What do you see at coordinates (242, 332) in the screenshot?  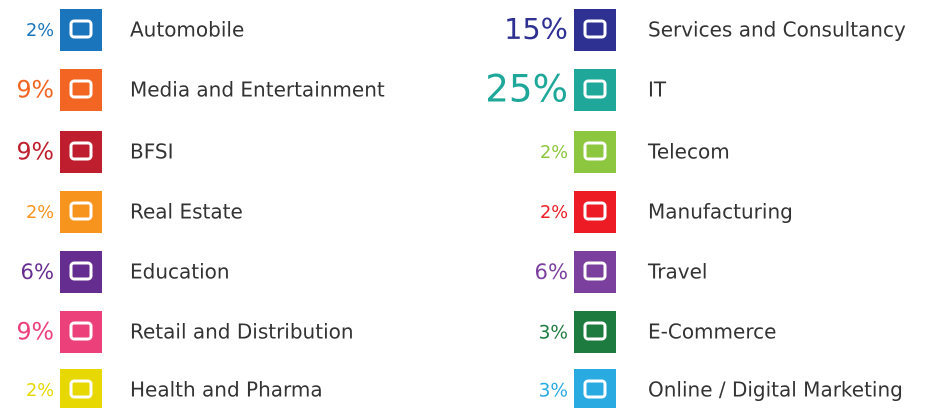 I see `industry-label: Retail and Distribution` at bounding box center [242, 332].